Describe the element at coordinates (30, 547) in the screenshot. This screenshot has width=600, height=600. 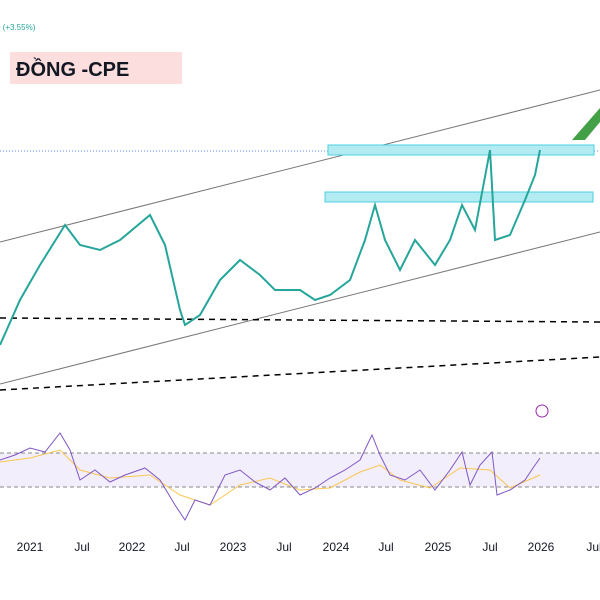
I see `time-label: 2021` at that location.